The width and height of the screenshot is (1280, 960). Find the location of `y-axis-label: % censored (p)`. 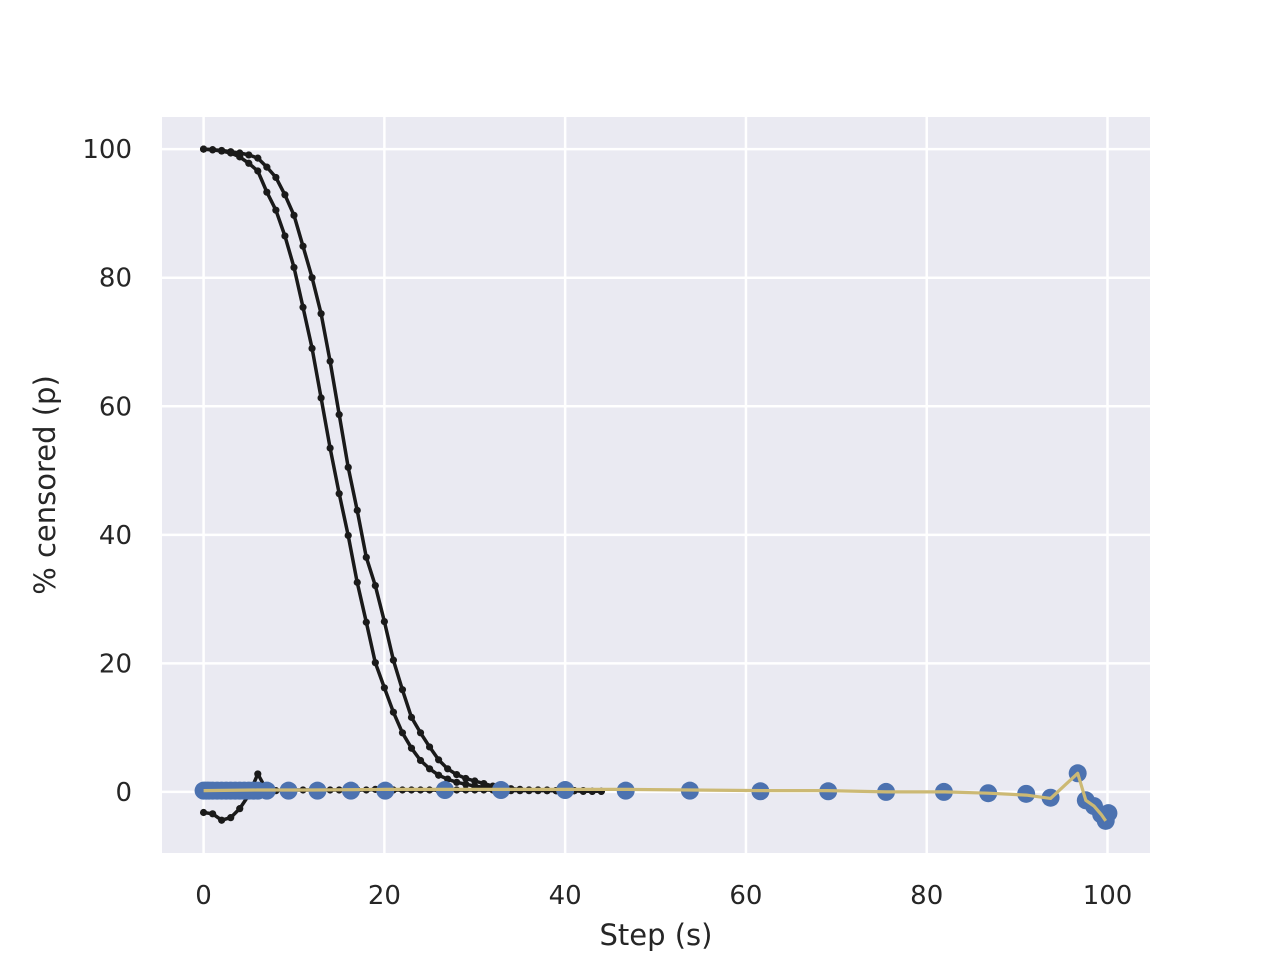

y-axis-label: % censored (p) is located at coordinates (45, 485).